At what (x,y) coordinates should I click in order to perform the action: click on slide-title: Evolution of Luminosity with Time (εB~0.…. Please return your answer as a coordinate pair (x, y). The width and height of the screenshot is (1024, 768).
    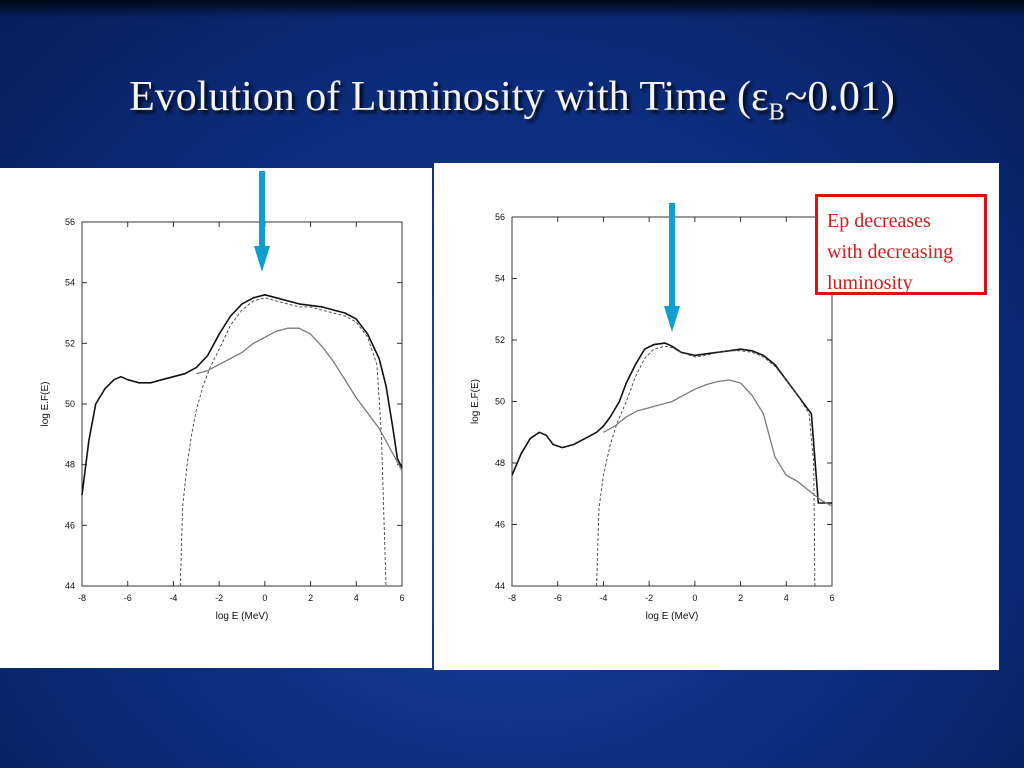
    Looking at the image, I should click on (512, 104).